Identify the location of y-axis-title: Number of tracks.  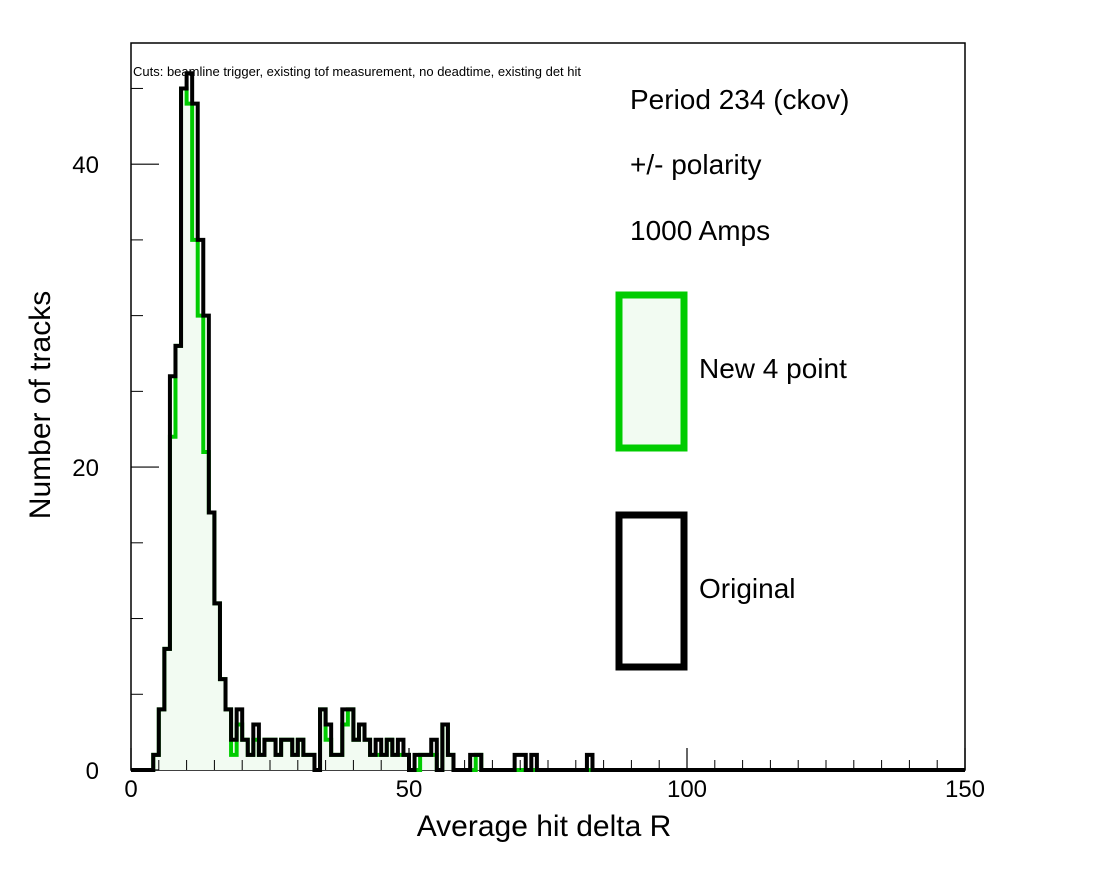
(40, 405).